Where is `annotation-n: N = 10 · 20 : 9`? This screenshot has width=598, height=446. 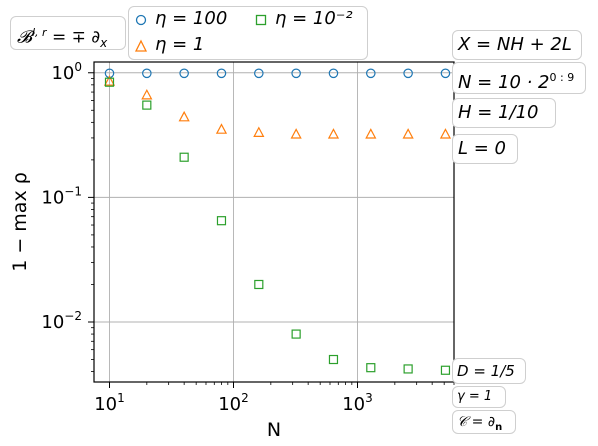
annotation-n: N = 10 · 20 : 9 is located at coordinates (519, 78).